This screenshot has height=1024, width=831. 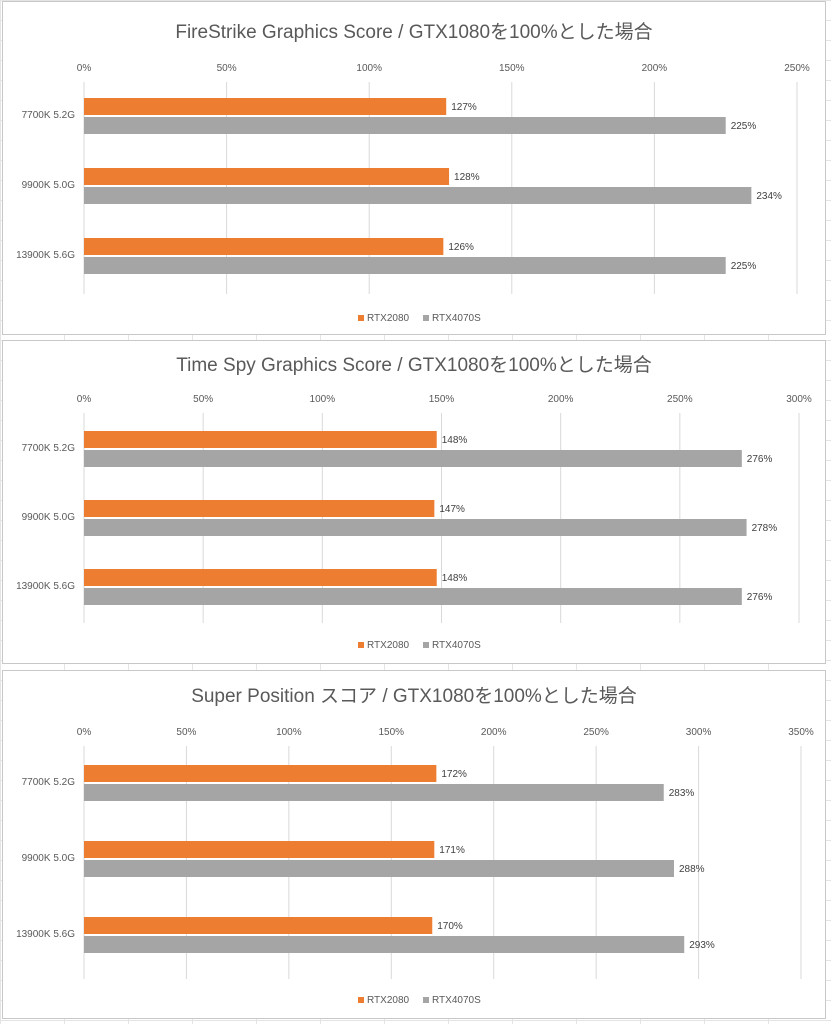 What do you see at coordinates (467, 177) in the screenshot?
I see `data-label: 128%` at bounding box center [467, 177].